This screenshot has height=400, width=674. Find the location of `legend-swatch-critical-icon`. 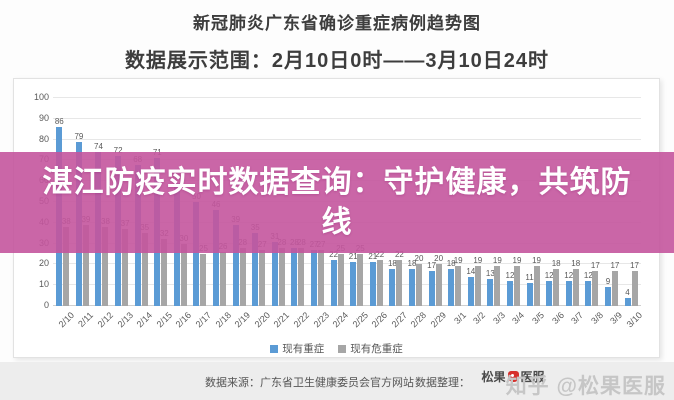

legend-swatch-critical-icon is located at coordinates (342, 348).